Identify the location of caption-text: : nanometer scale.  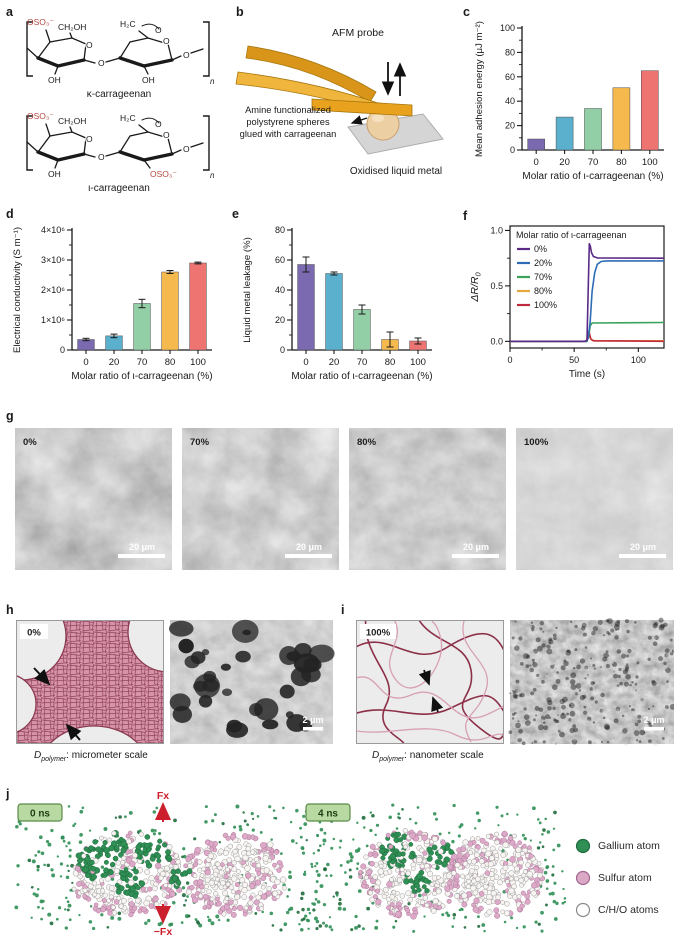
(444, 755).